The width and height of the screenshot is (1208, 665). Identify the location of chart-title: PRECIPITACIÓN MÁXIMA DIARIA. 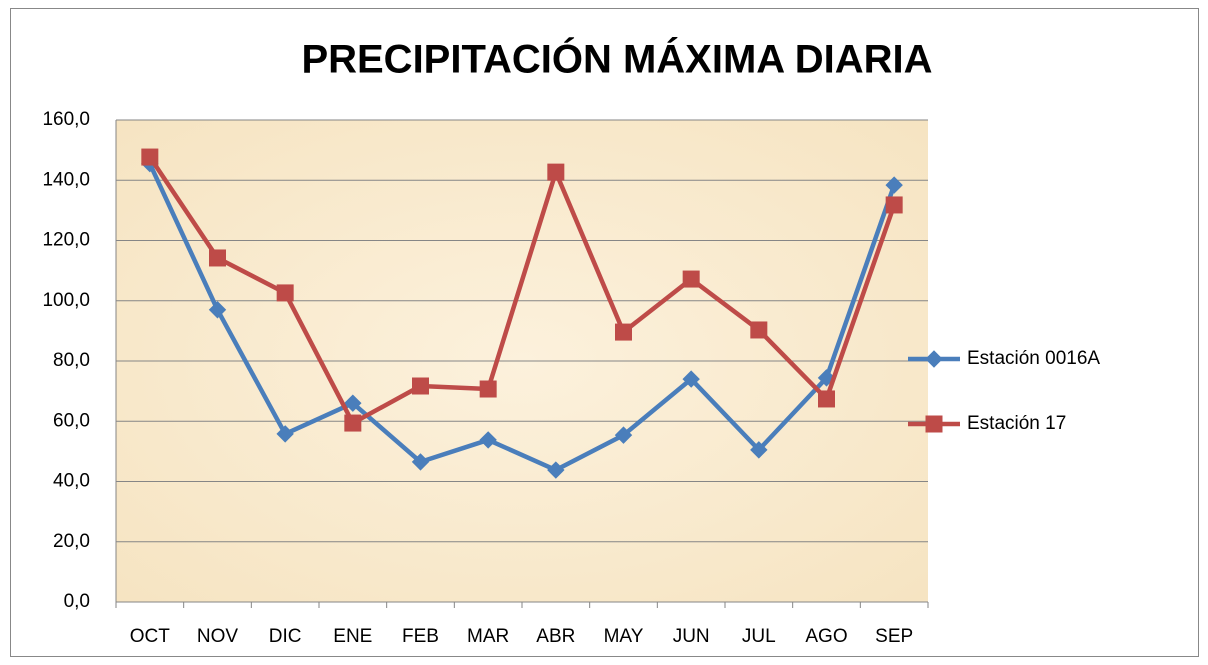
(616, 59).